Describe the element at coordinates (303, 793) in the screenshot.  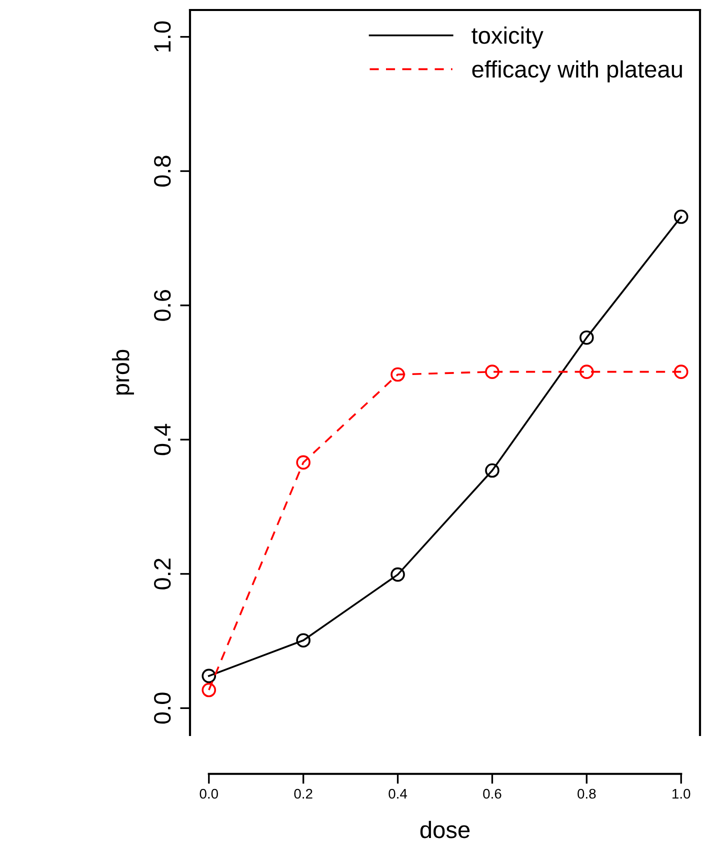
I see `x-tick-label: 0.2` at that location.